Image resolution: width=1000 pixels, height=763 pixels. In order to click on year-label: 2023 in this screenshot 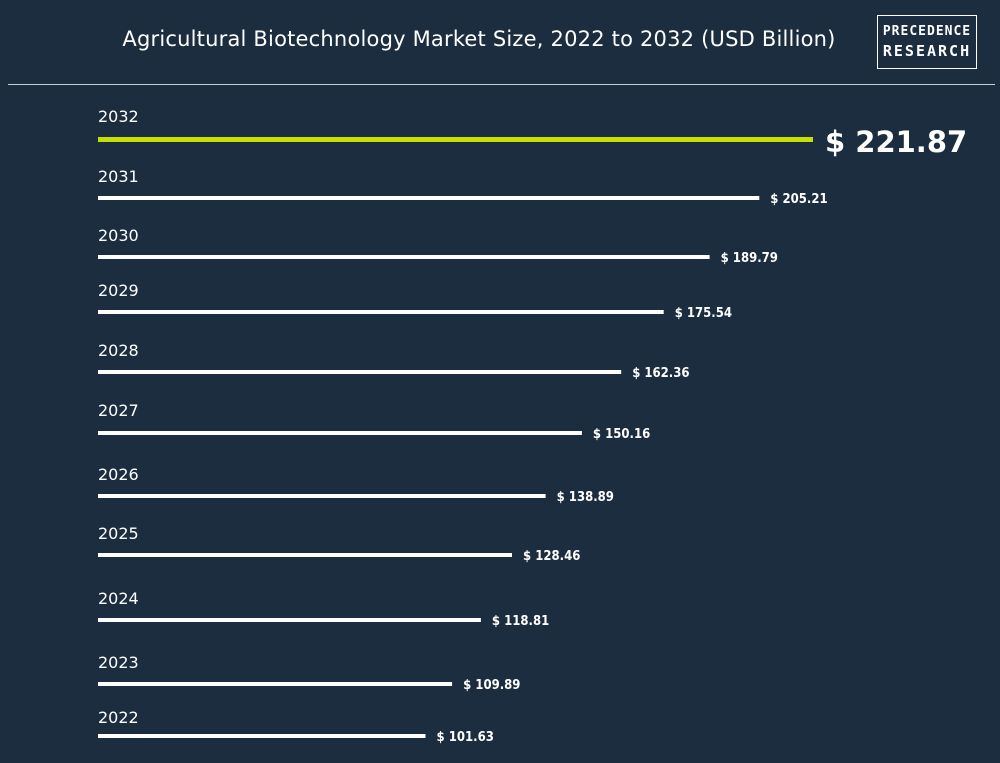, I will do `click(118, 662)`.